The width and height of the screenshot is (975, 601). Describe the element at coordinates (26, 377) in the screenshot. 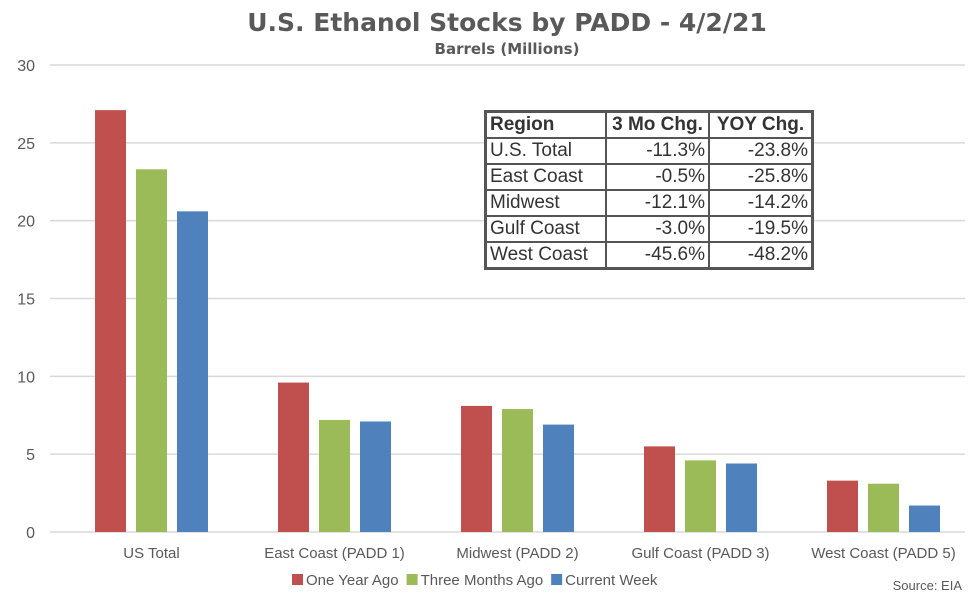

I see `y-tick-label: 10` at that location.